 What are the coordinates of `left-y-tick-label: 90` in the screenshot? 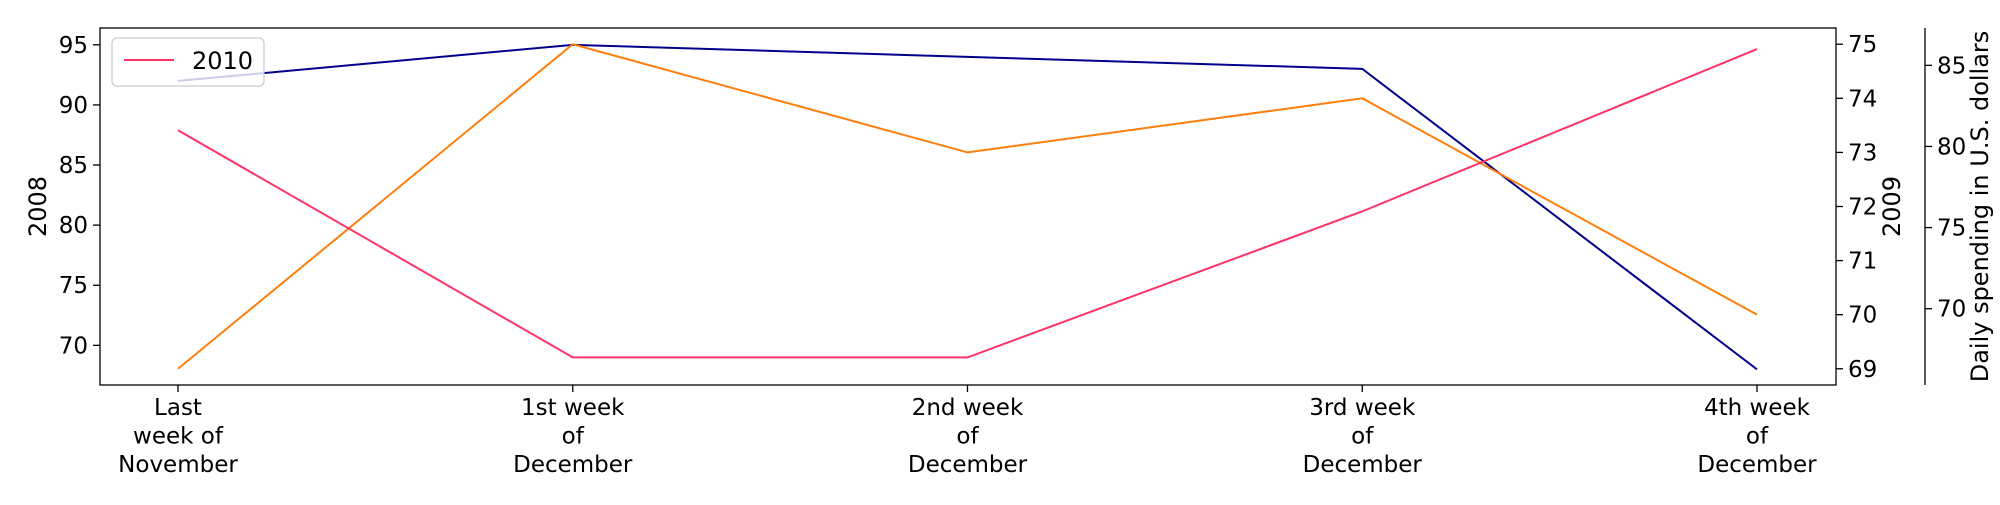 It's located at (73, 106).